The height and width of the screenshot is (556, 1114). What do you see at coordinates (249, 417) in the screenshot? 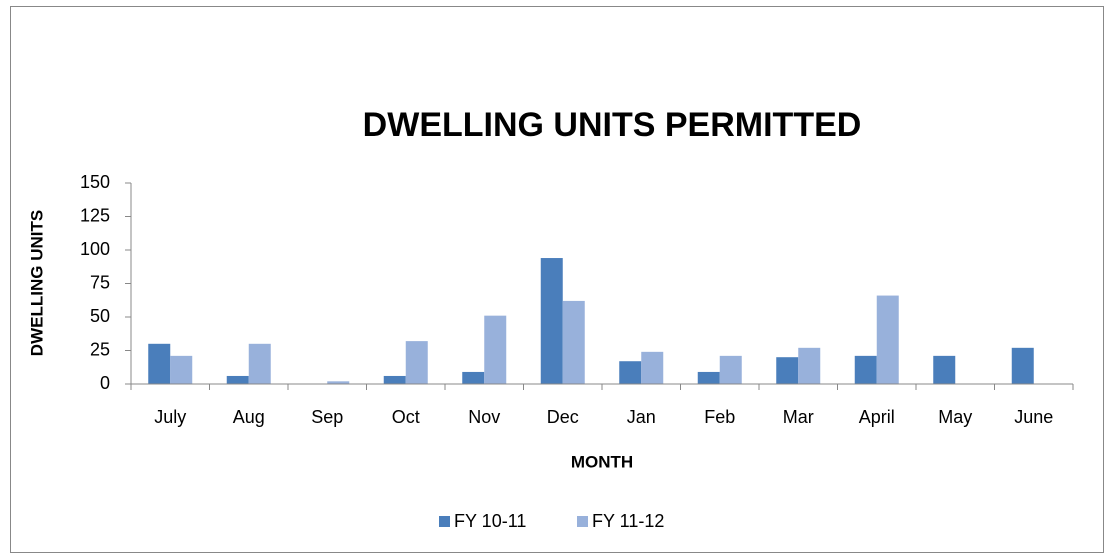
I see `x-tick-label: Aug` at bounding box center [249, 417].